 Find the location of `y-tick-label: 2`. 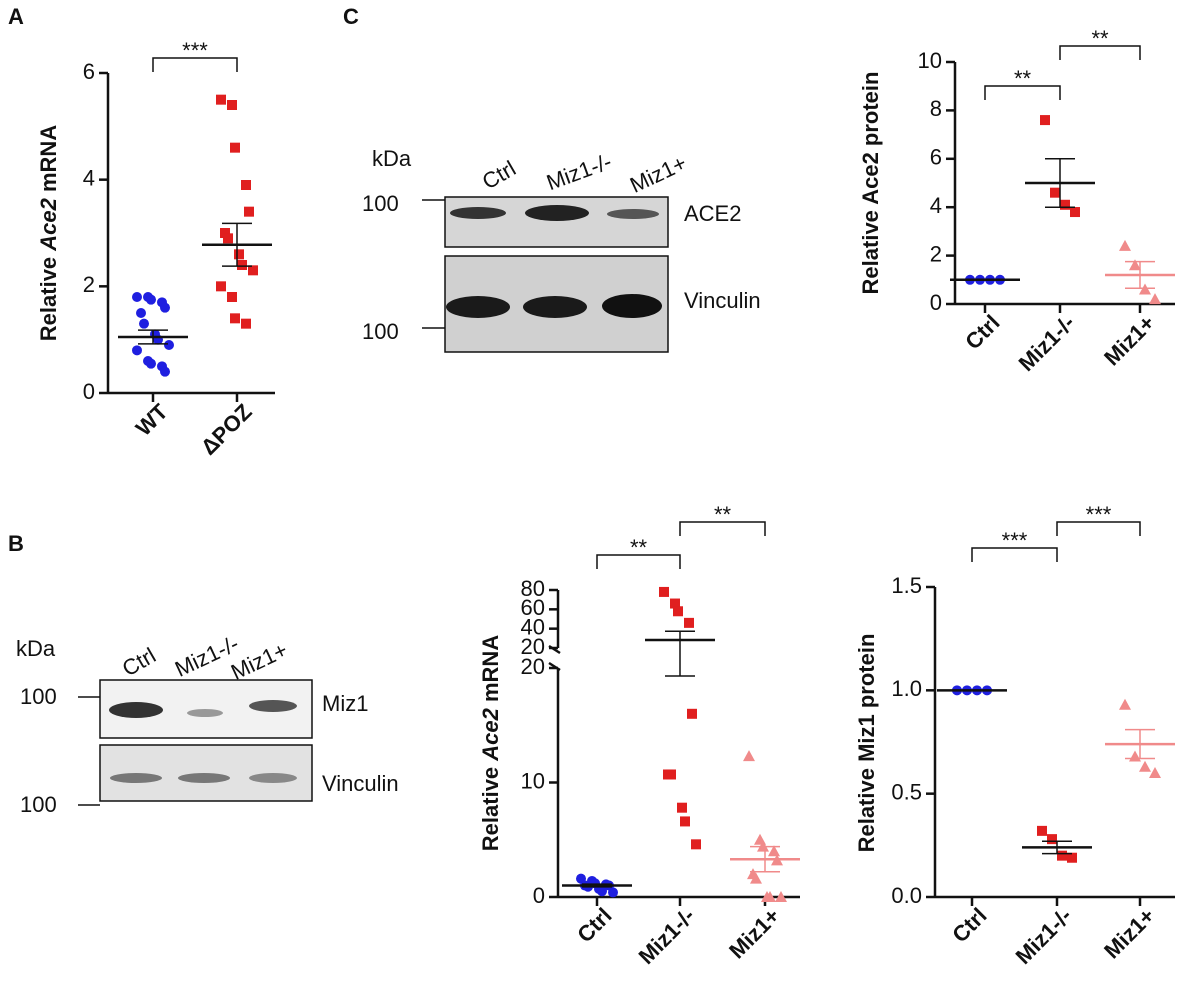

y-tick-label: 2 is located at coordinates (936, 253).